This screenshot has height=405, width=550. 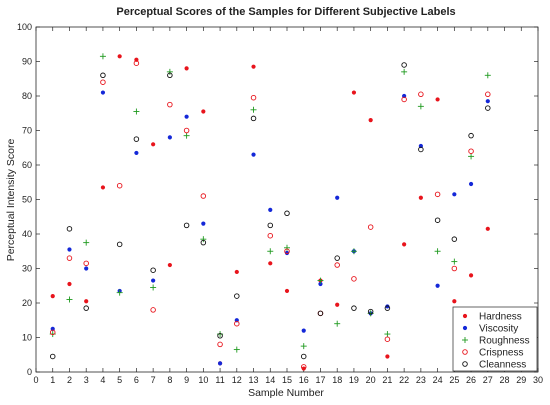 I want to click on y-tick-label: 40, so click(x=27, y=234).